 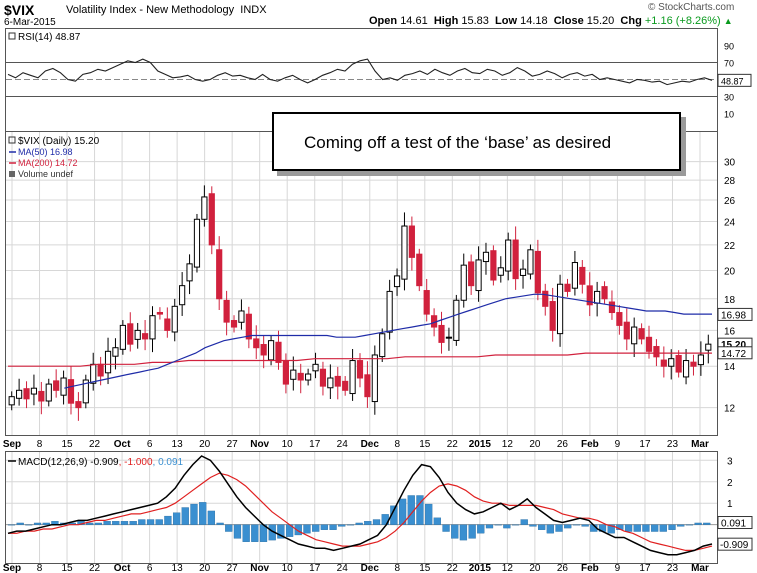 What do you see at coordinates (288, 568) in the screenshot?
I see `macd-x-tick-label: 10` at bounding box center [288, 568].